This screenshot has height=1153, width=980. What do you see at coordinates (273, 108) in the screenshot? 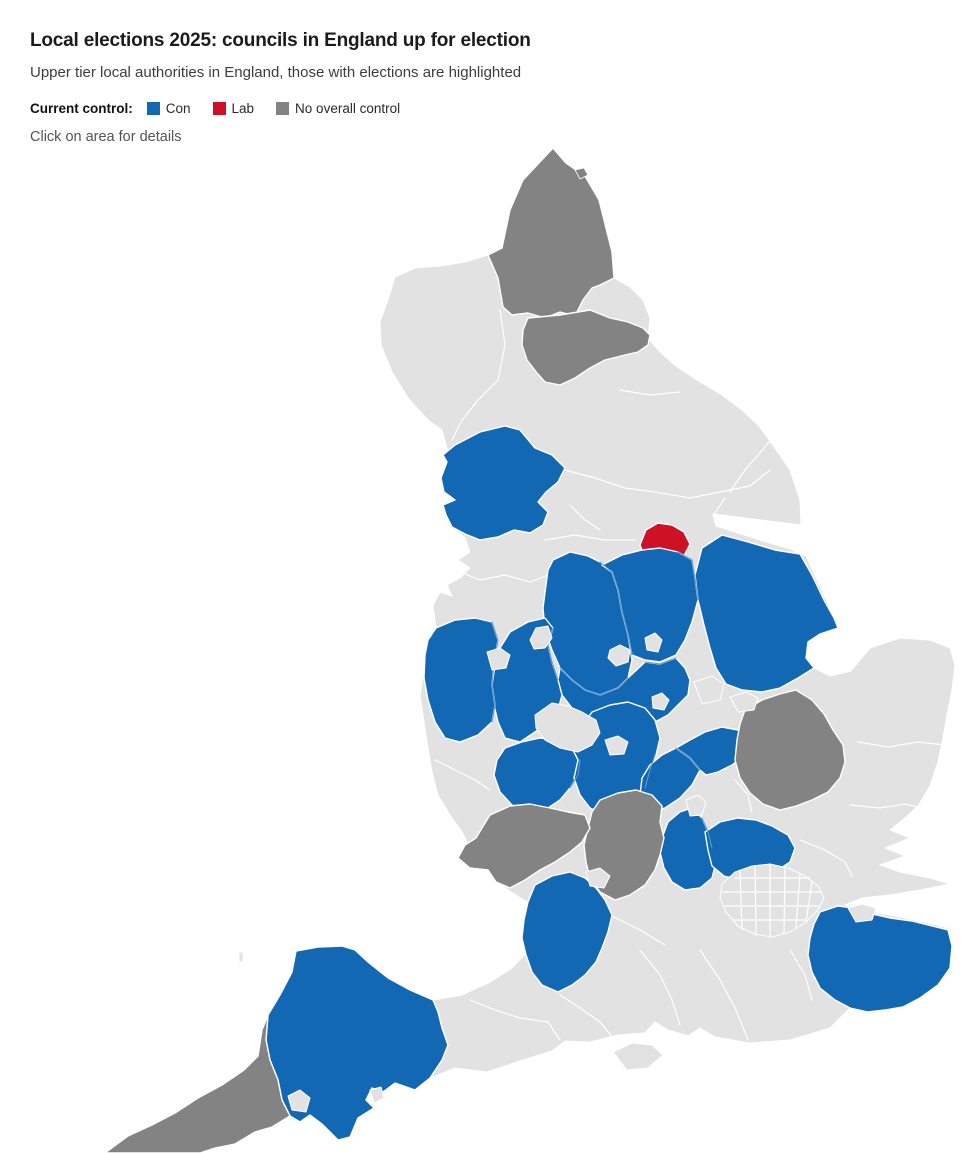
I see `legend-items: Con Lab No overall control` at bounding box center [273, 108].